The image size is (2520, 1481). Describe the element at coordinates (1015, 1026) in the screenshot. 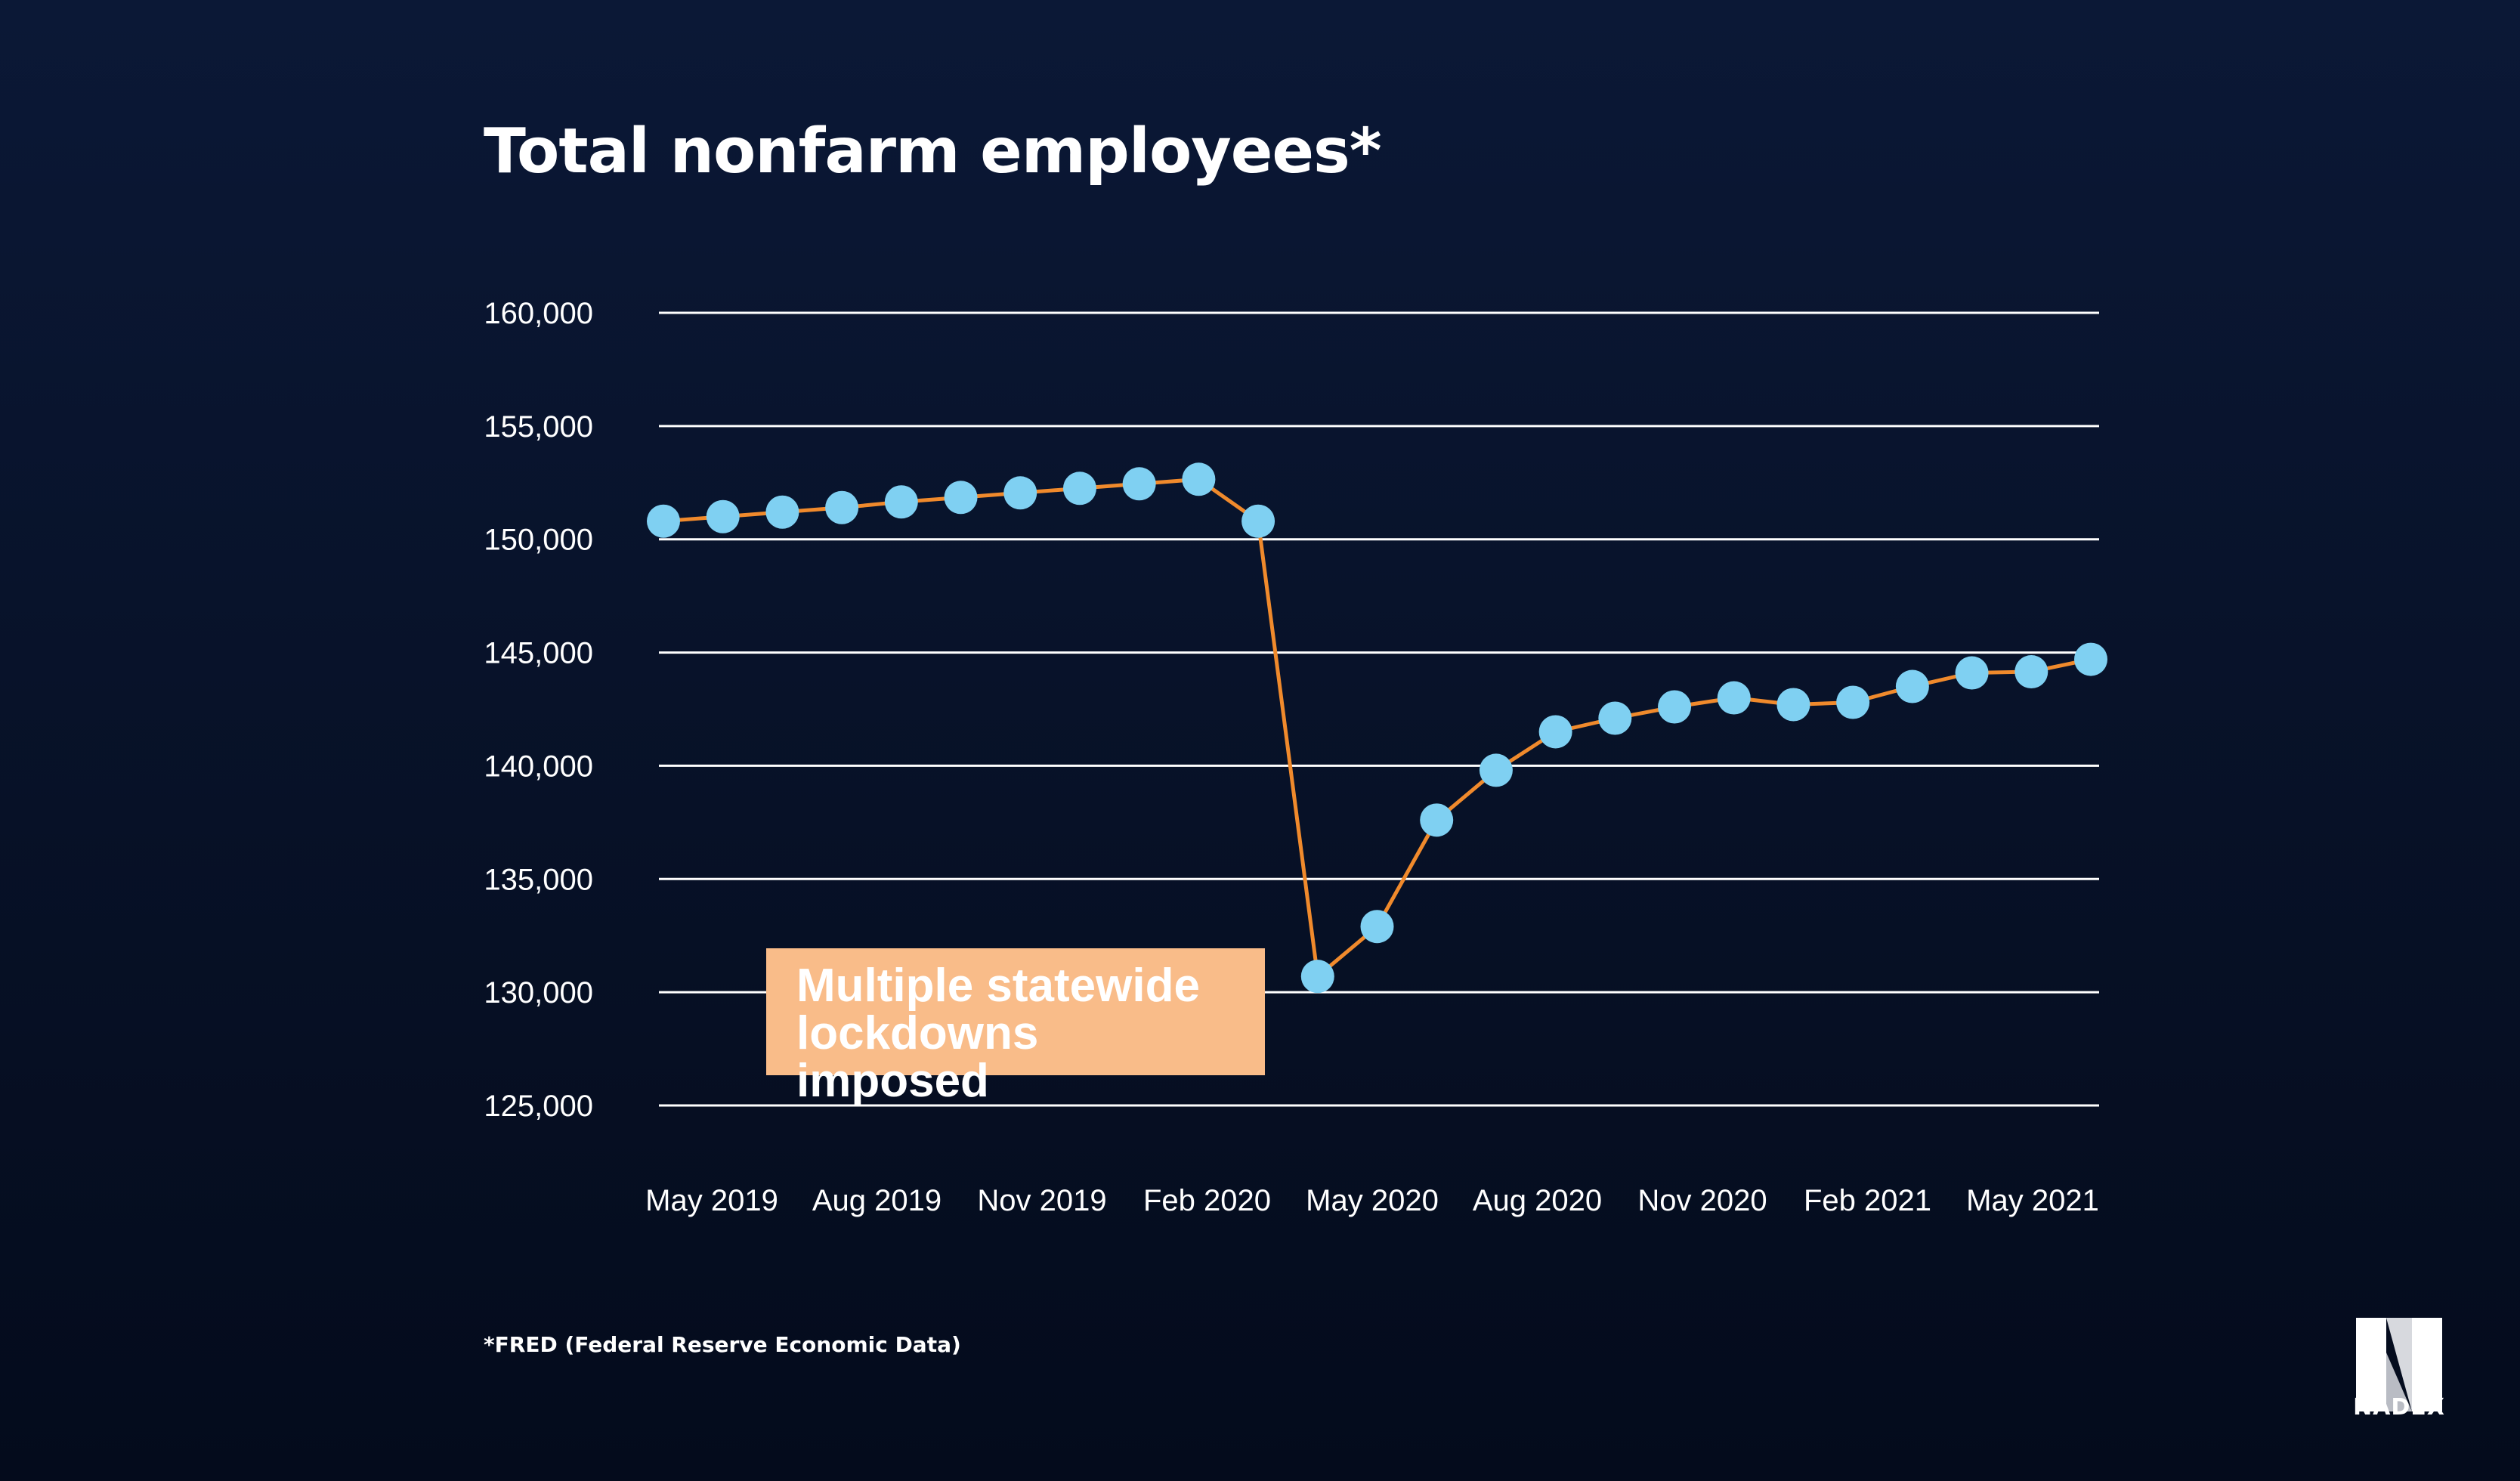

I see `lockdown-annotation: Multiple statewide lockdowns imposed` at that location.